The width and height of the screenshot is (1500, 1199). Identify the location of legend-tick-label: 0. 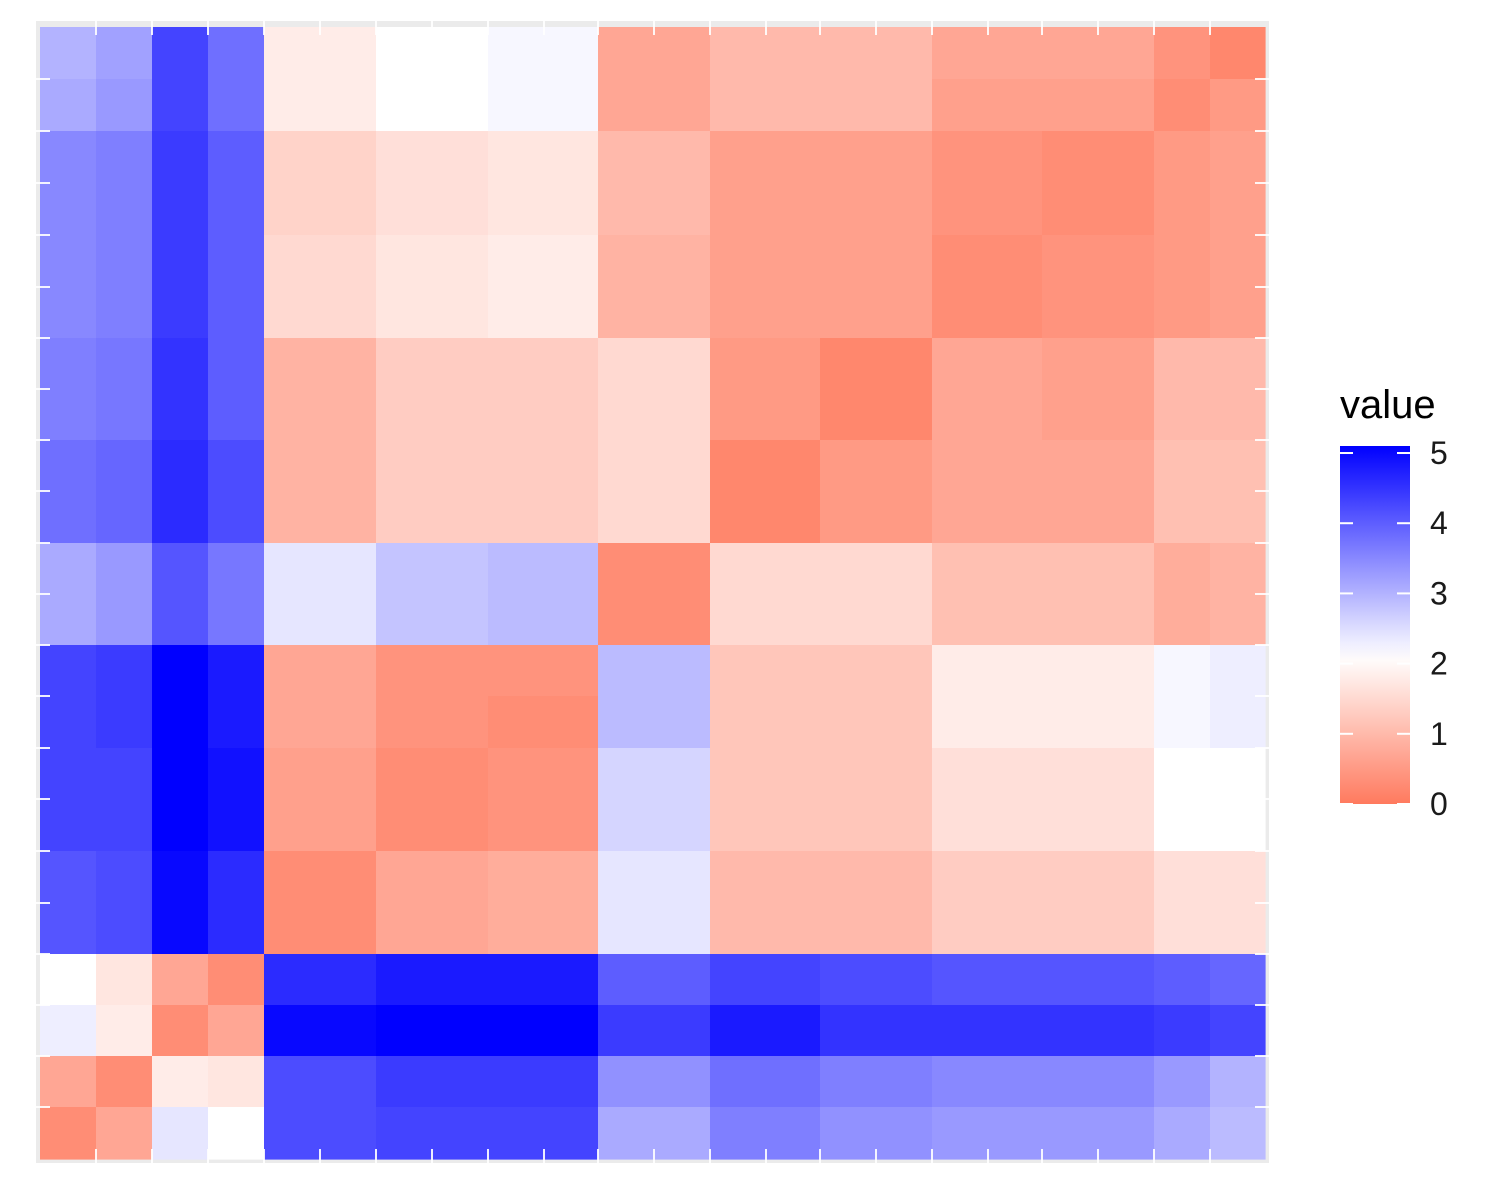
(1439, 804).